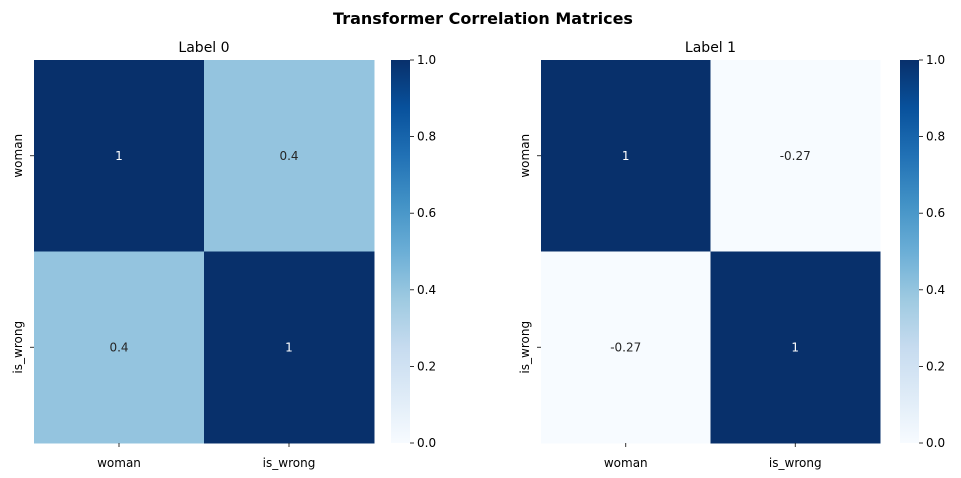 The height and width of the screenshot is (478, 961). What do you see at coordinates (203, 48) in the screenshot?
I see `panel-title: Label 0` at bounding box center [203, 48].